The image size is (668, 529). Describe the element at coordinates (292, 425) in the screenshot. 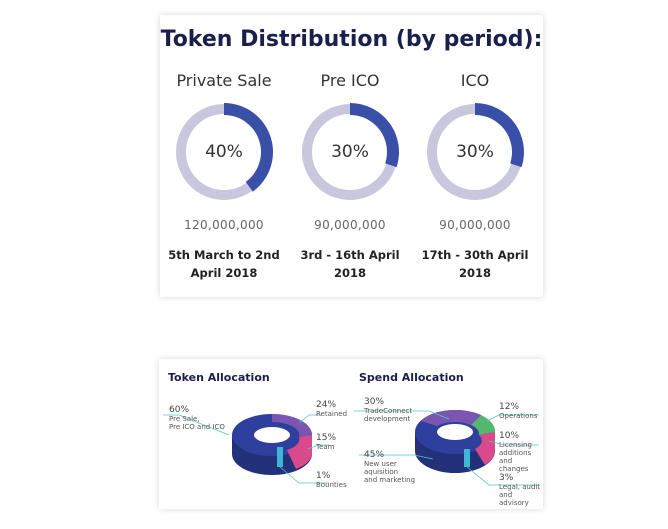

I see `ring-slice-retained` at that location.